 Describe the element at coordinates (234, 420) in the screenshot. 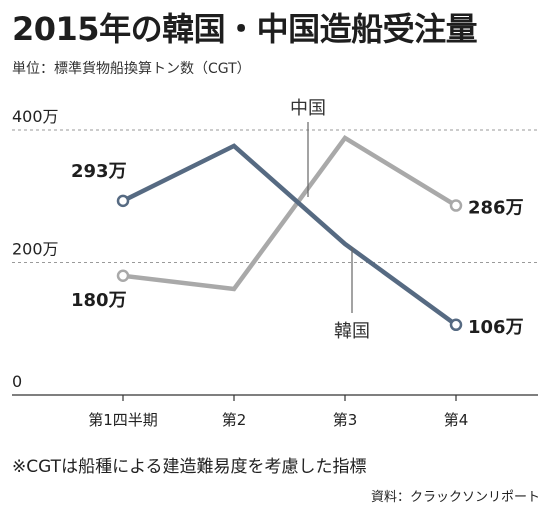

I see `x-tick-label: 第2` at that location.